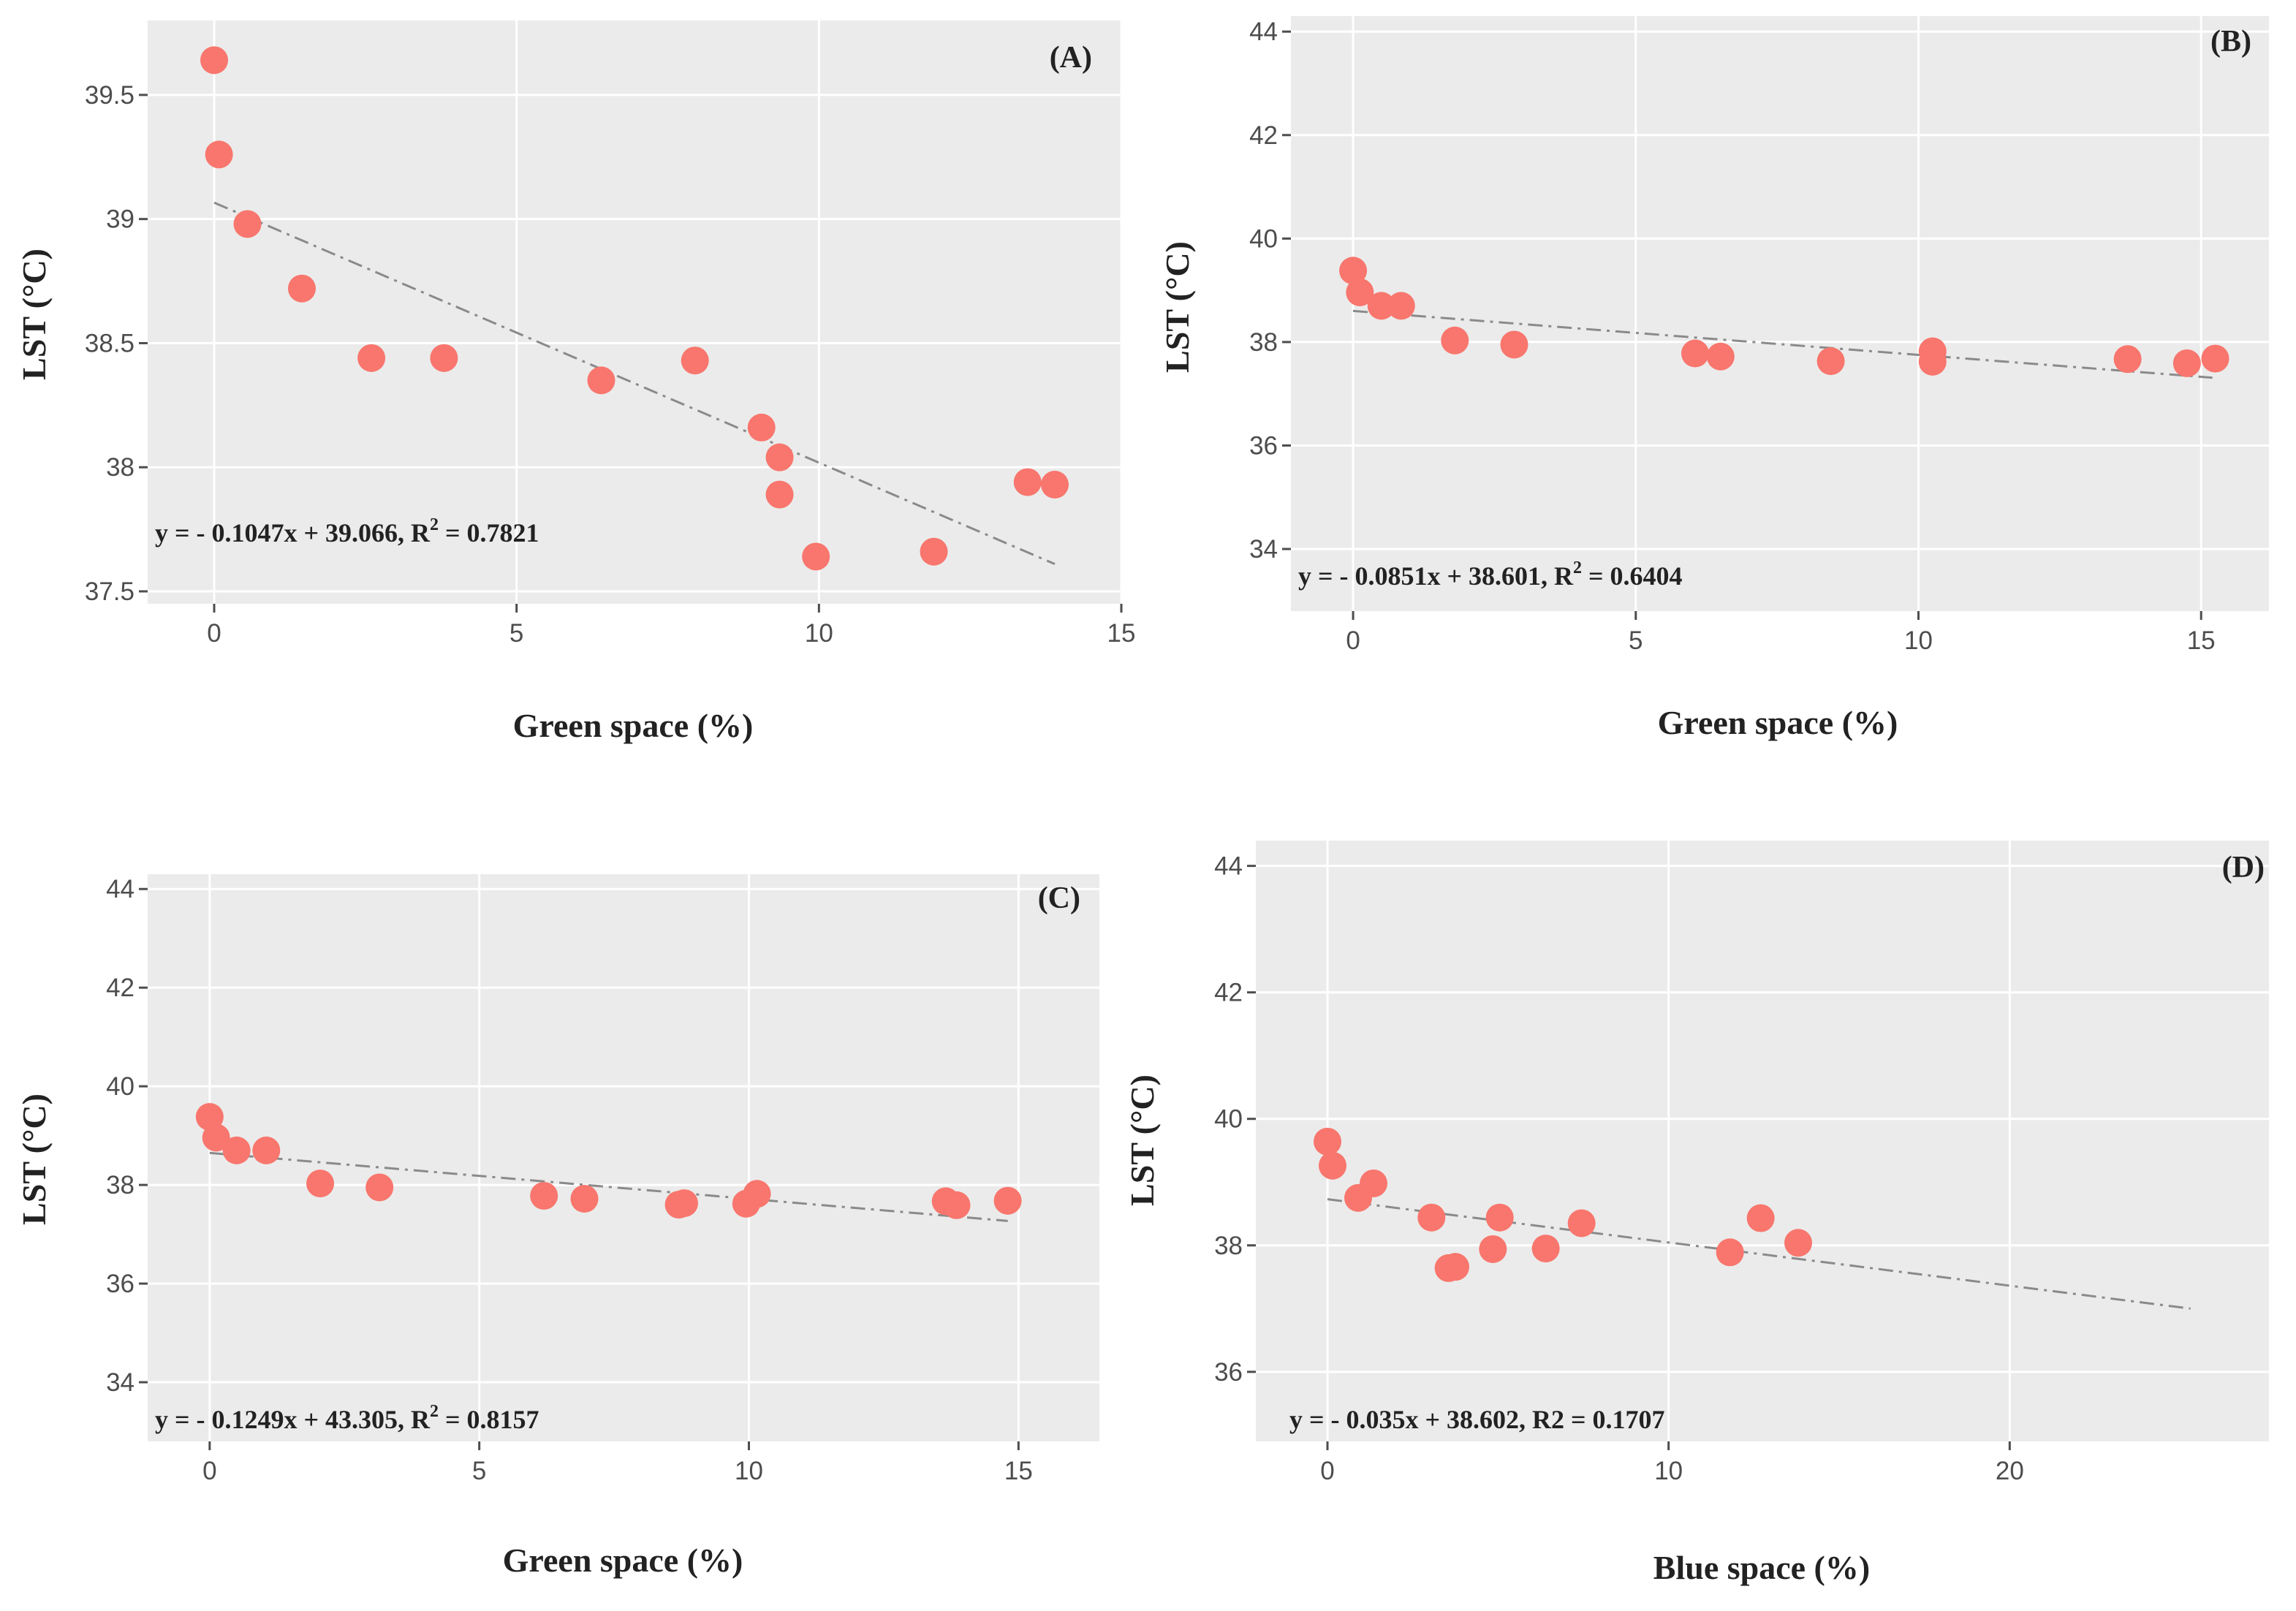 This screenshot has width=2296, height=1611. I want to click on x-axis-title: Blue space (%), so click(1761, 1567).